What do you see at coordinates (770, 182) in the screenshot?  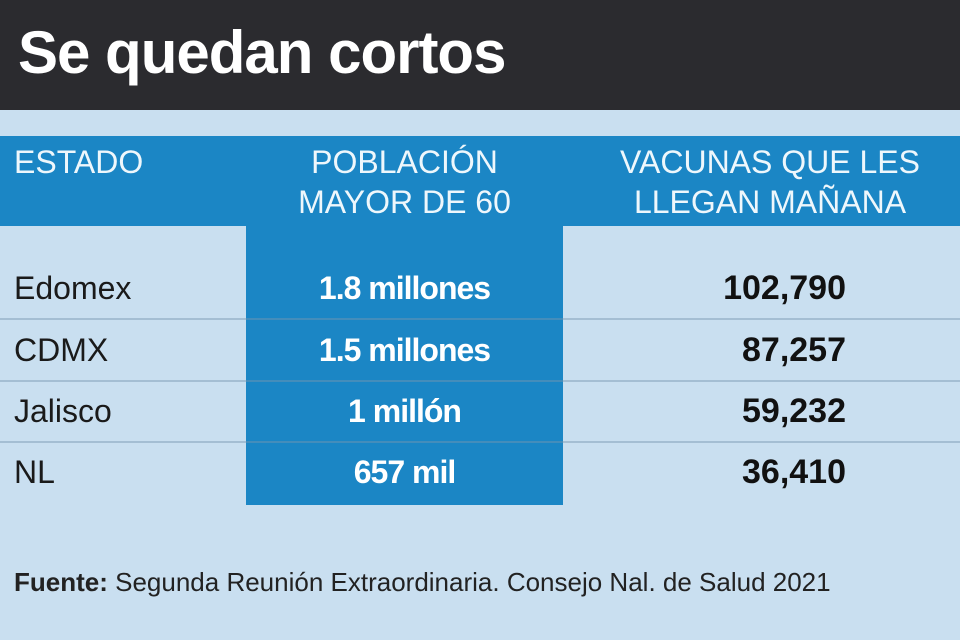 I see `header-vacunas: VACUNAS QUE LES LLEGAN MAÑANA` at bounding box center [770, 182].